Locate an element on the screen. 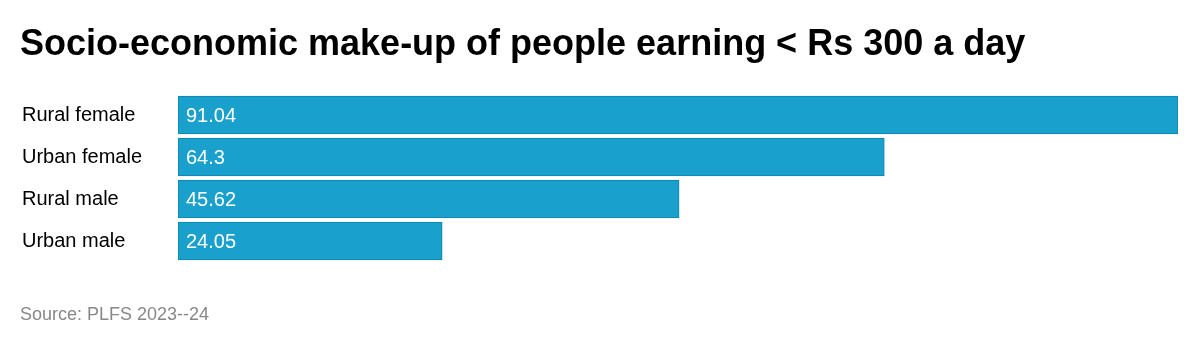 This screenshot has height=348, width=1200. y-tick-label: Urban male is located at coordinates (74, 239).